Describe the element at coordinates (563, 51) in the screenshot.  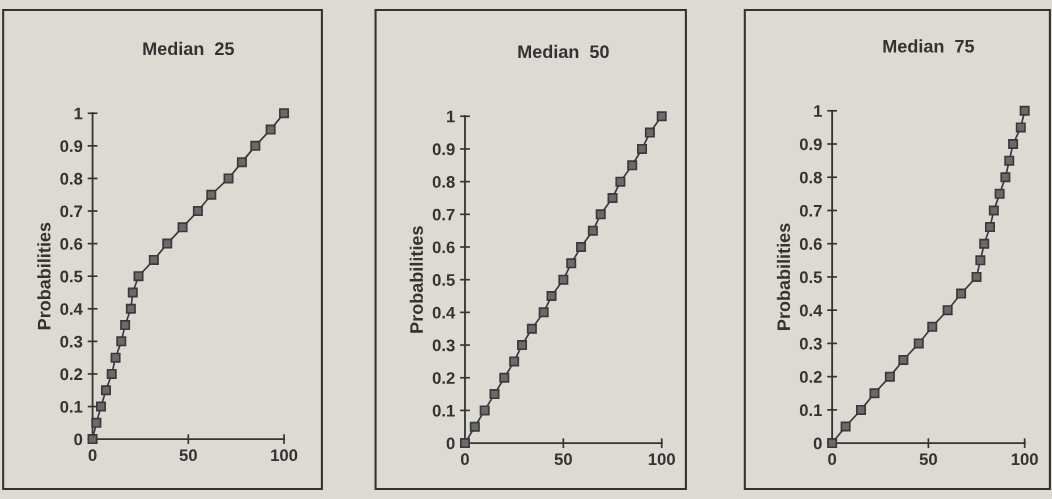
I see `chart-title: Median 50` at that location.